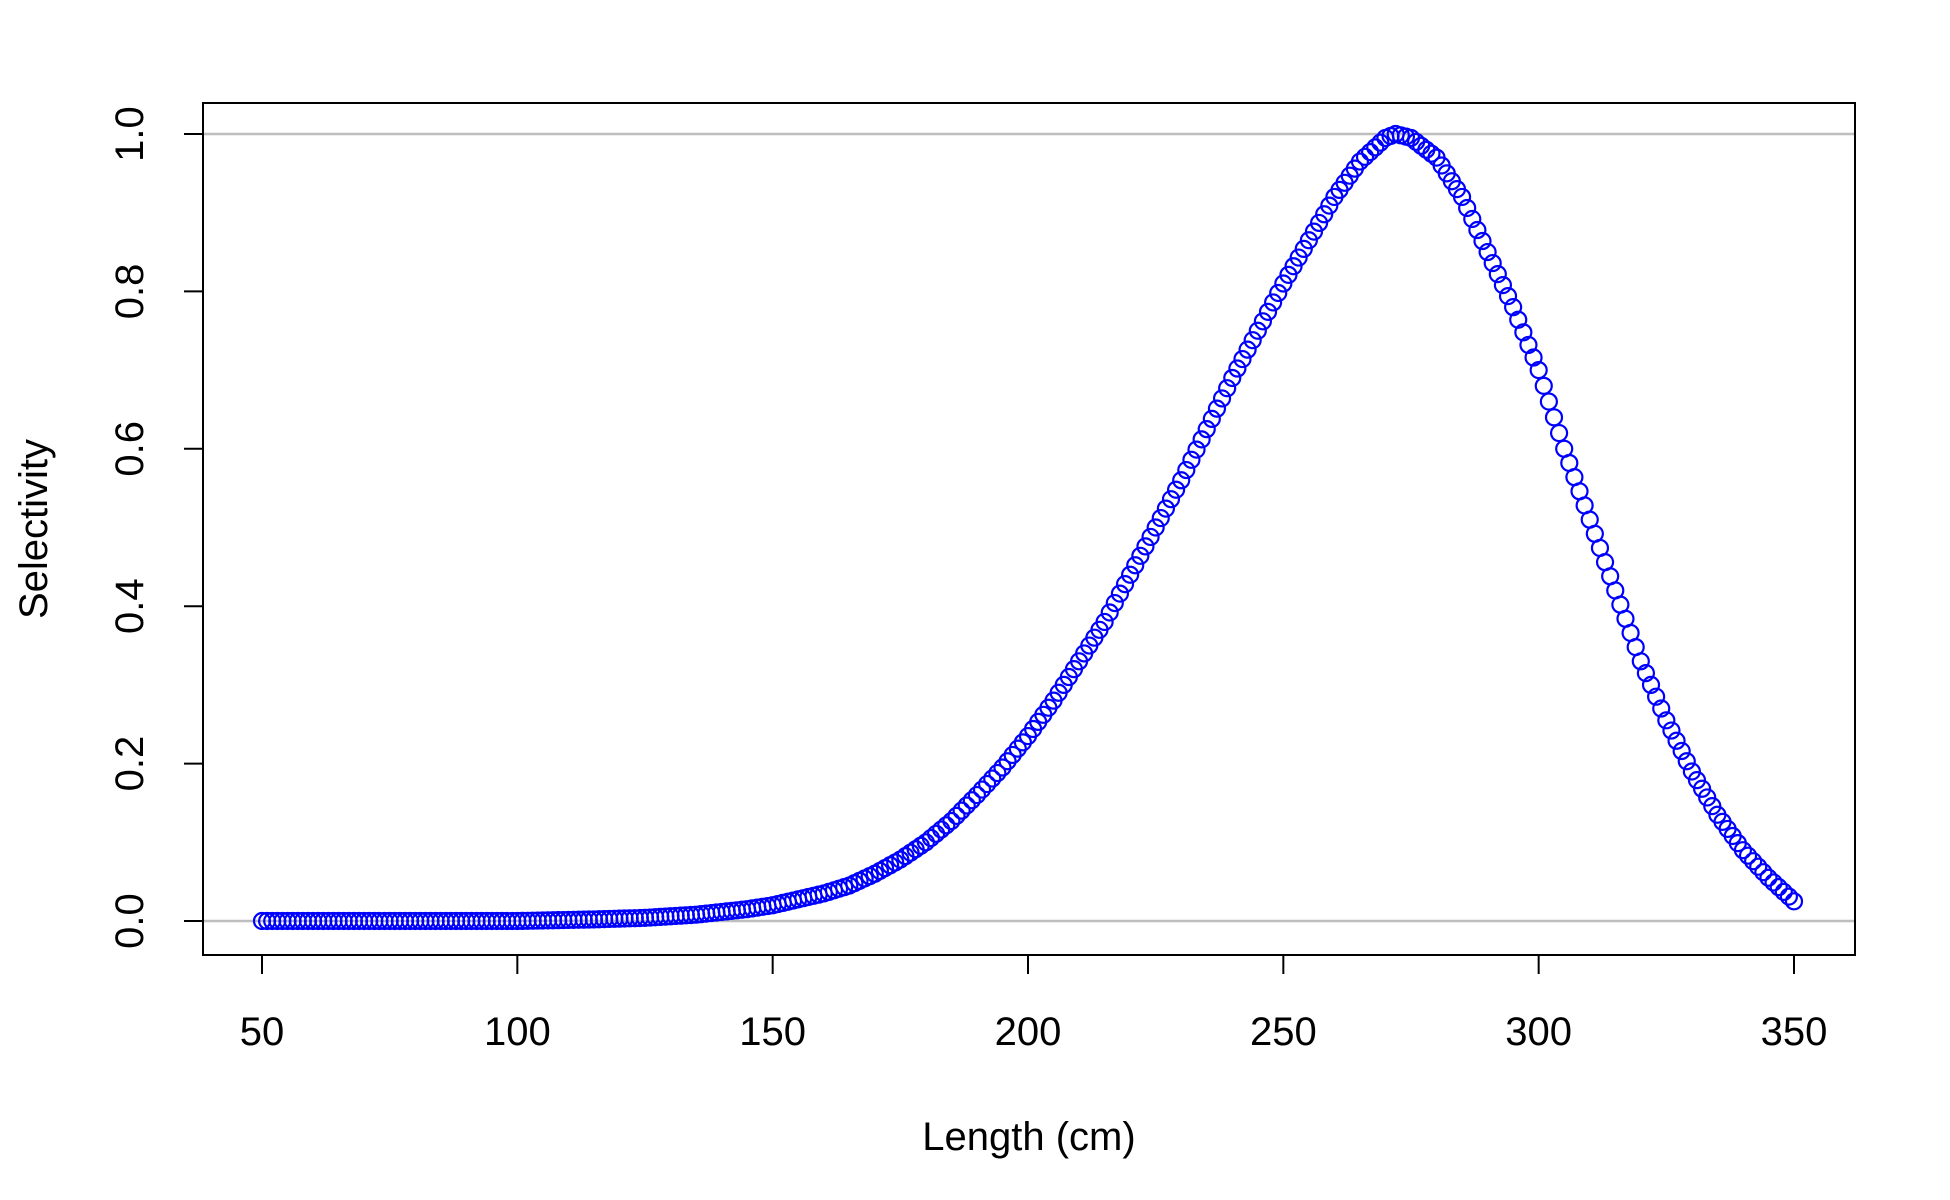  I want to click on y-tick-label: 0.4, so click(130, 606).